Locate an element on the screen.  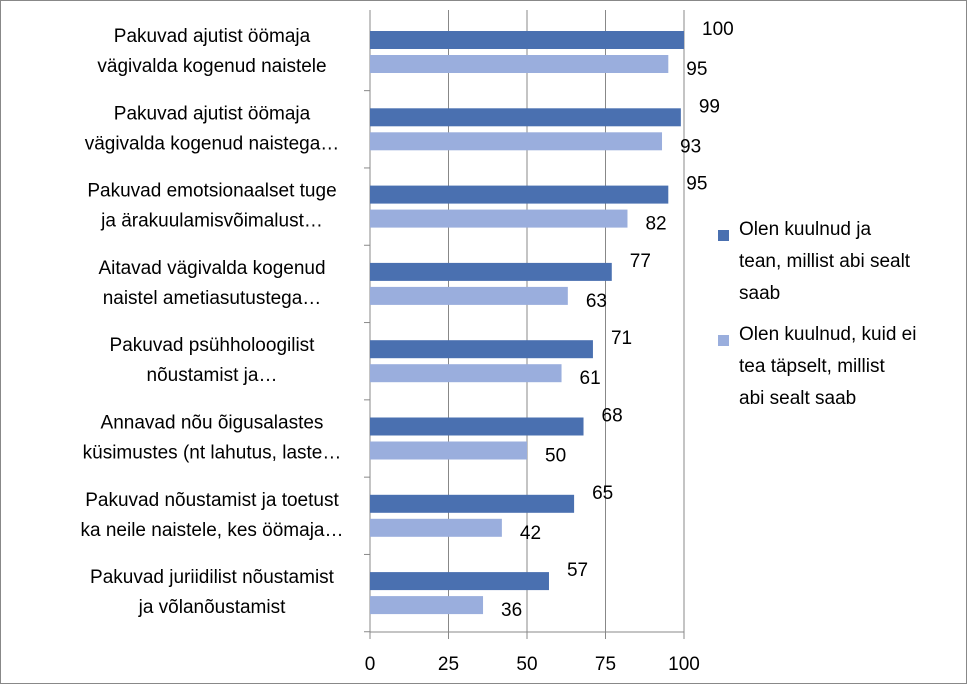
value-label: 82 is located at coordinates (655, 224).